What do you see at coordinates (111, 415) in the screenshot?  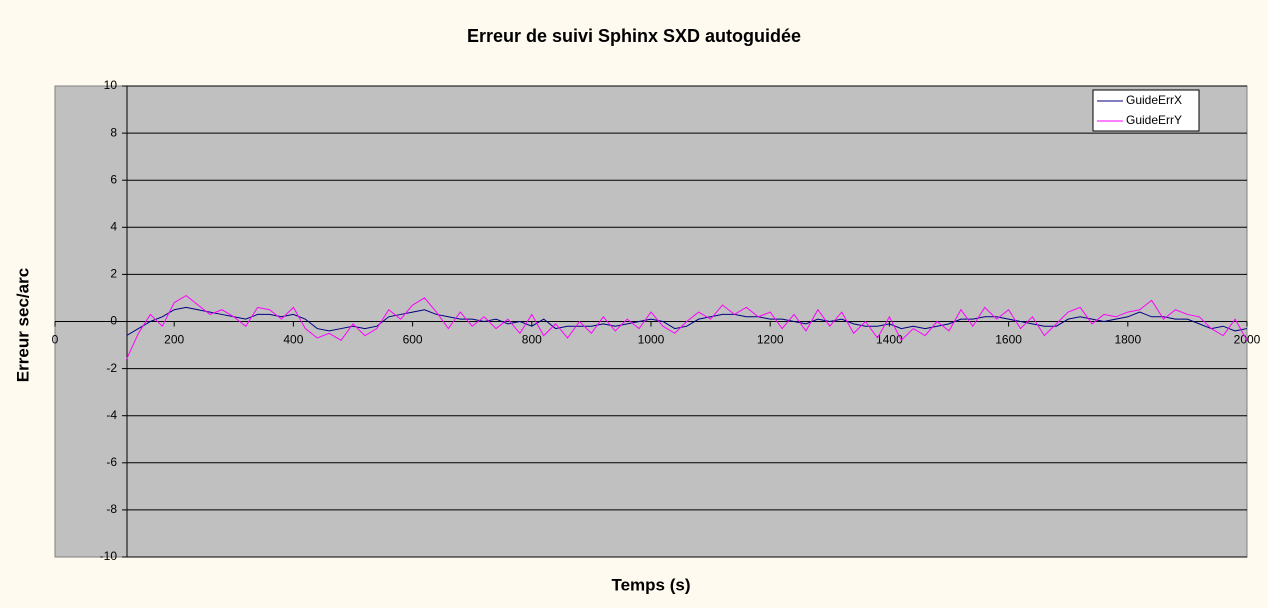 I see `y-tick-label: -4` at bounding box center [111, 415].